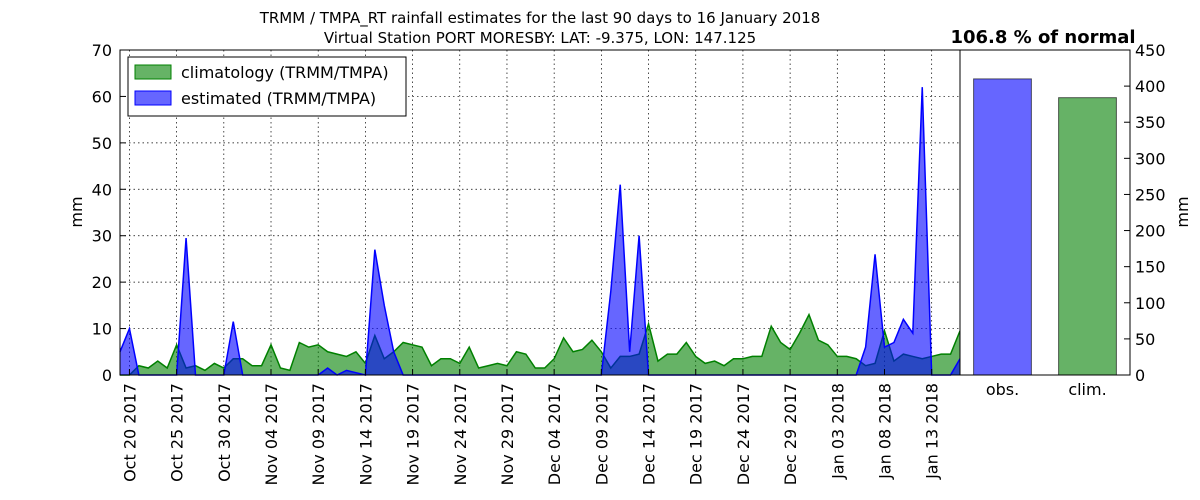 This screenshot has width=1200, height=500. What do you see at coordinates (109, 213) in the screenshot?
I see `main-y-axis: 0 10 20 30 40 50 60 70` at bounding box center [109, 213].